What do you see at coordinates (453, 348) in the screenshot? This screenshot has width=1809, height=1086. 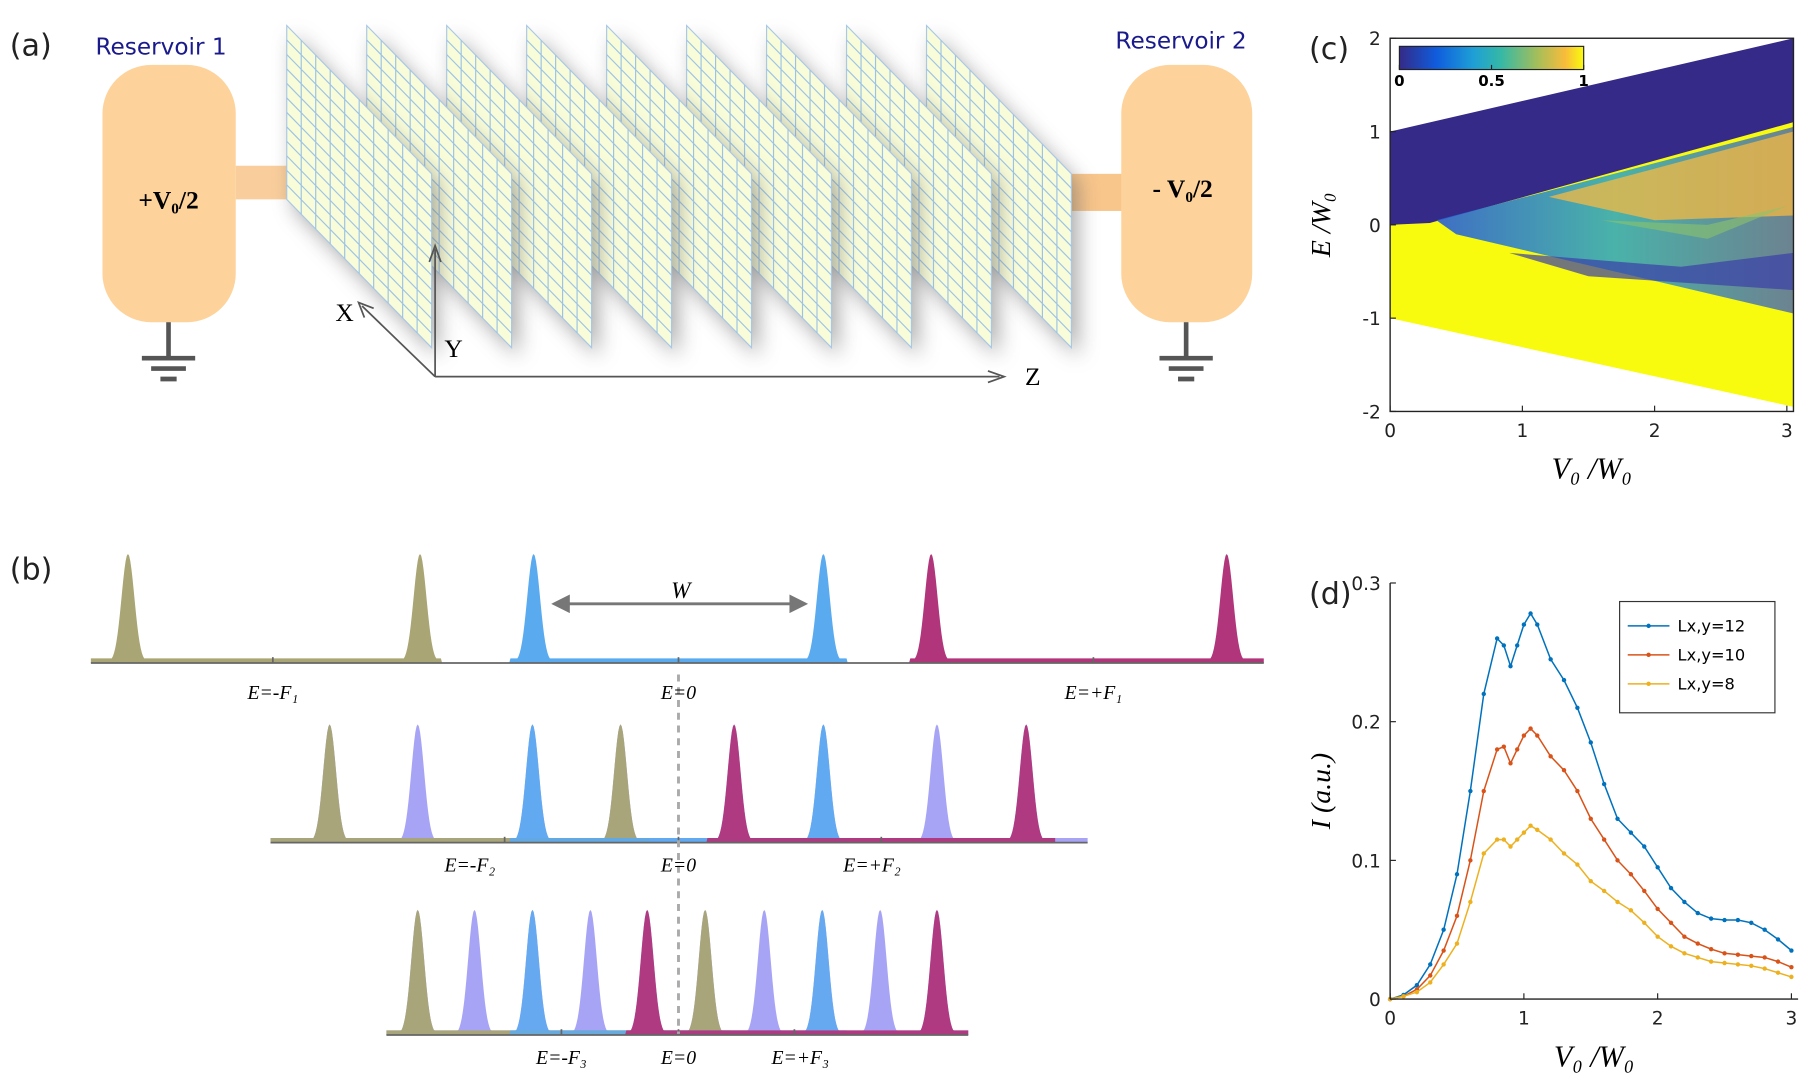 I see `axis-name: Y` at bounding box center [453, 348].